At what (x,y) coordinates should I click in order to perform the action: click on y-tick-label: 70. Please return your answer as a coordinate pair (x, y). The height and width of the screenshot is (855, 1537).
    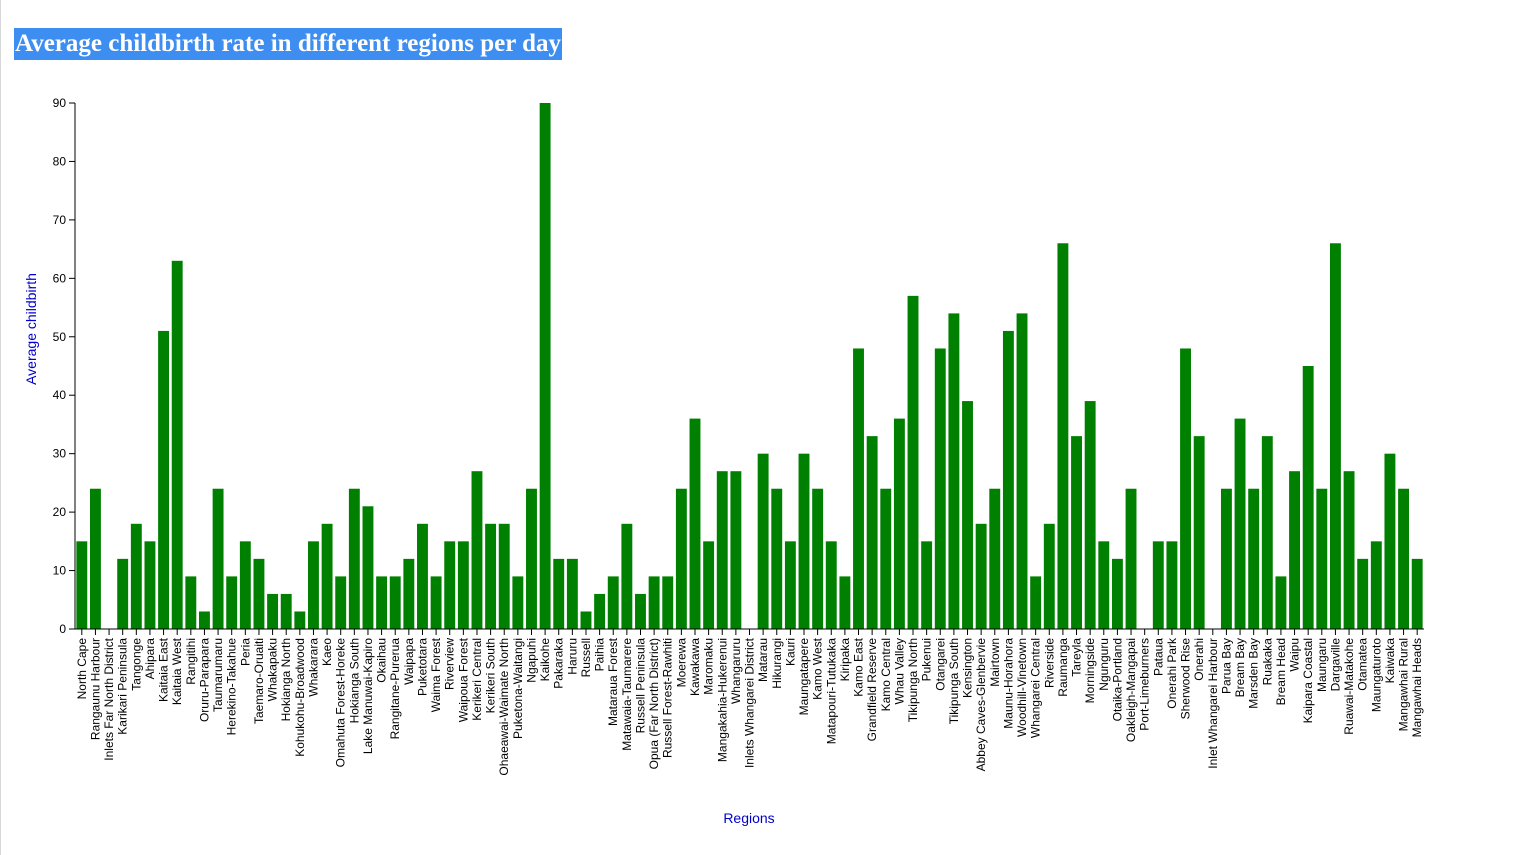
    Looking at the image, I should click on (60, 220).